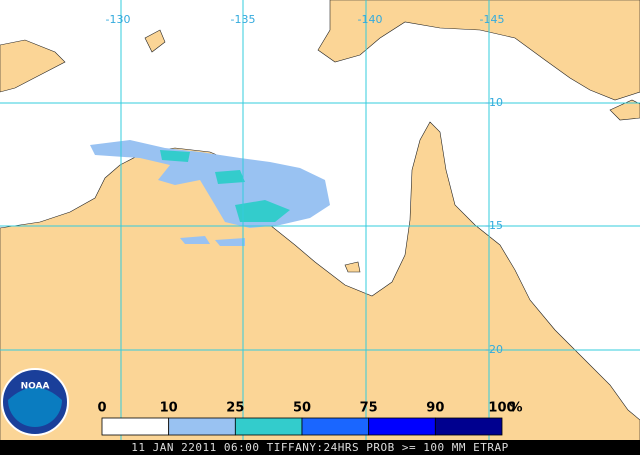 The image size is (640, 455). I want to click on lon-label: -130, so click(118, 19).